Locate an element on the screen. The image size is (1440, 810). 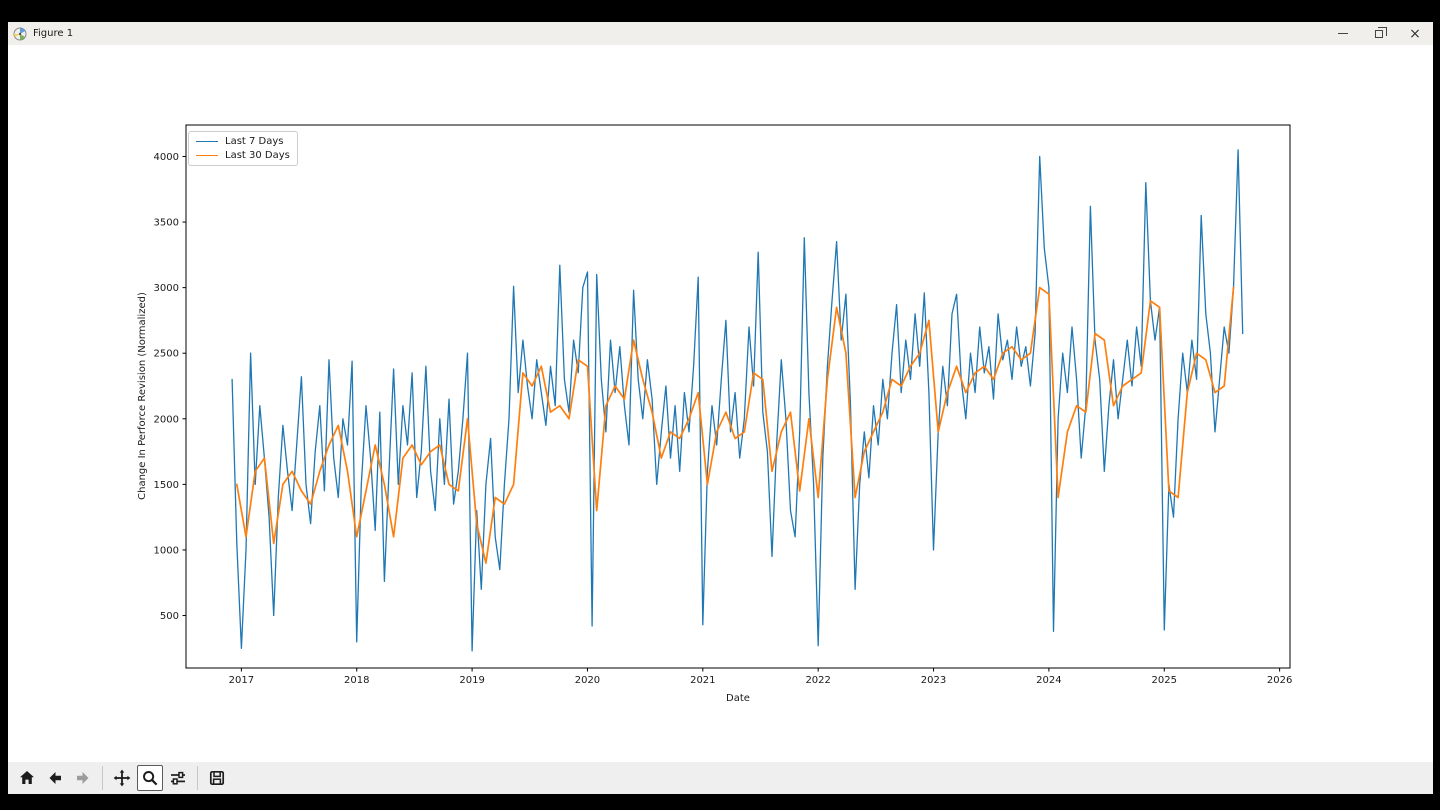
x-tick-label: 2017 is located at coordinates (241, 680).